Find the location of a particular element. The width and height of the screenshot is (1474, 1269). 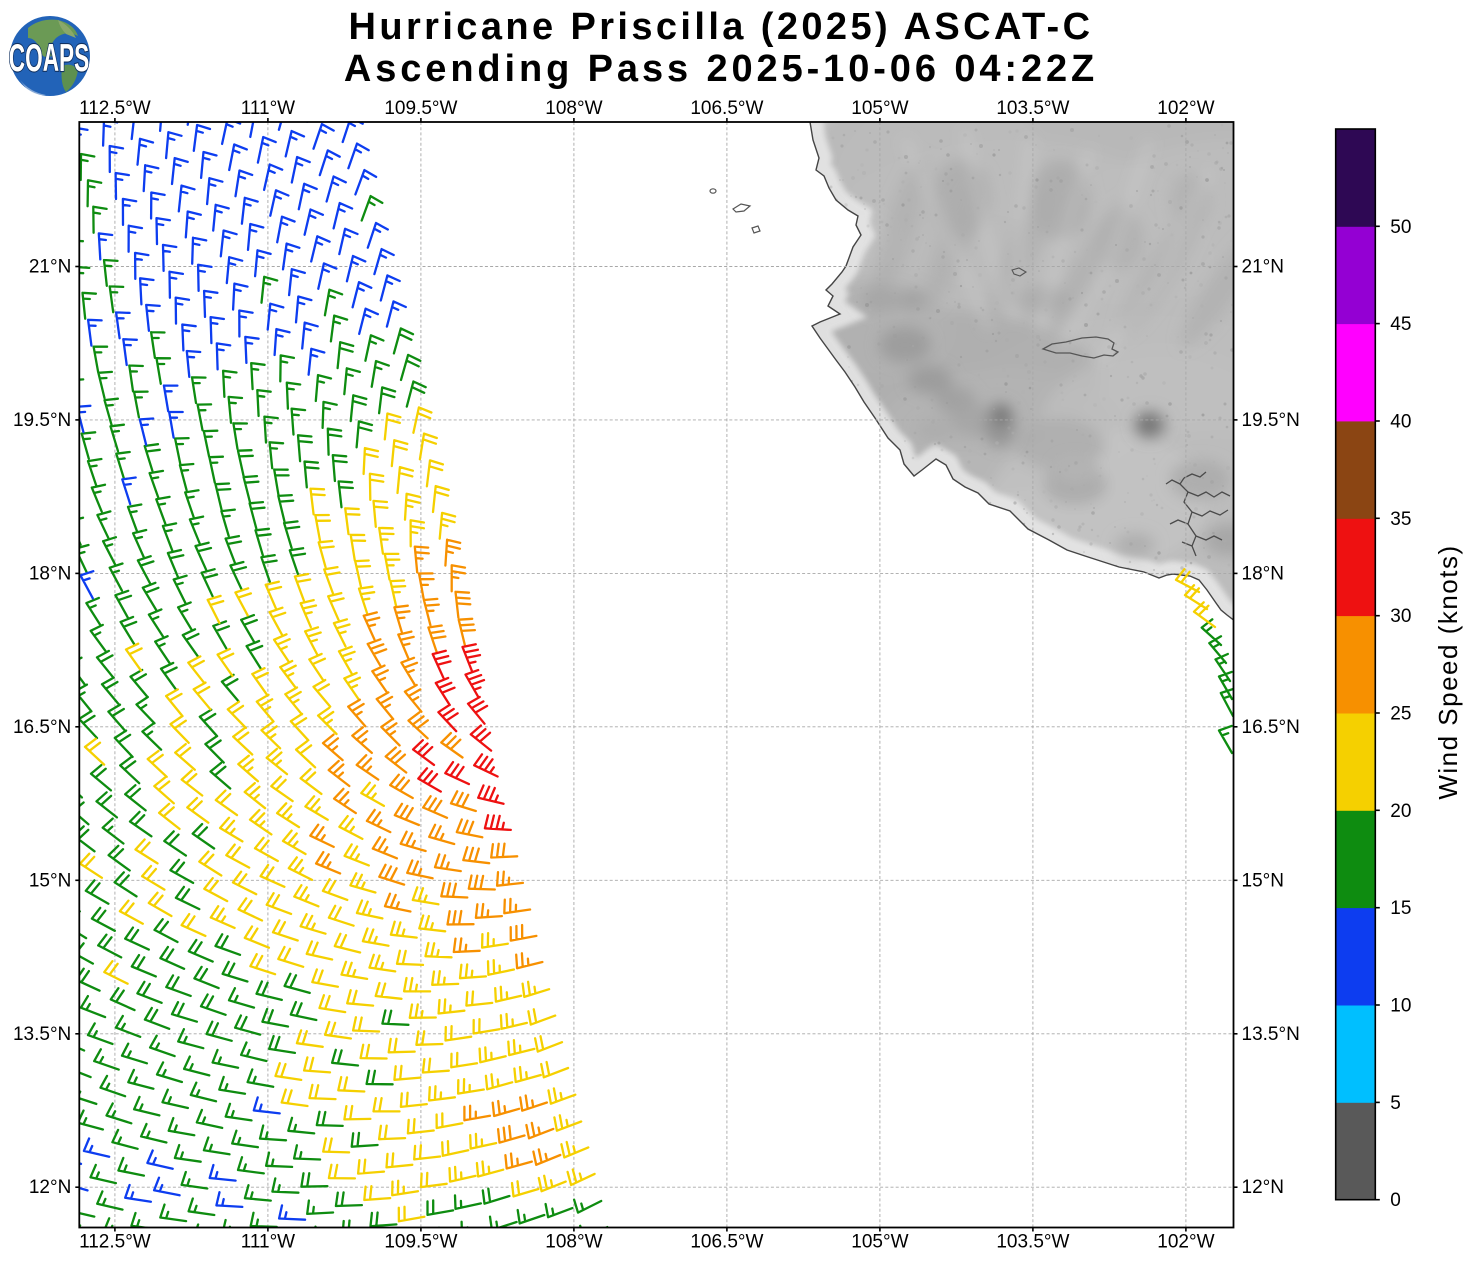

svg-text: 5 is located at coordinates (1395, 1103).